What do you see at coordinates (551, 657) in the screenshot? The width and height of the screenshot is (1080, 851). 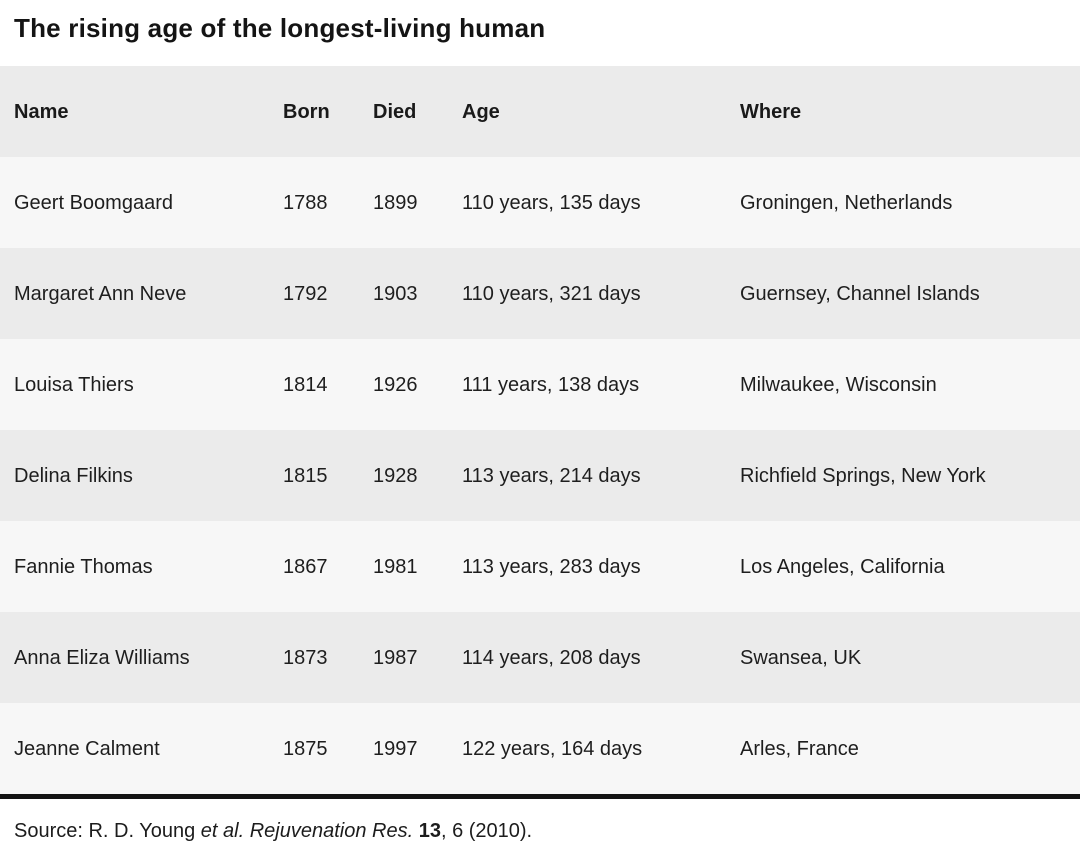 I see `table-cell: 114 years, 208 days` at bounding box center [551, 657].